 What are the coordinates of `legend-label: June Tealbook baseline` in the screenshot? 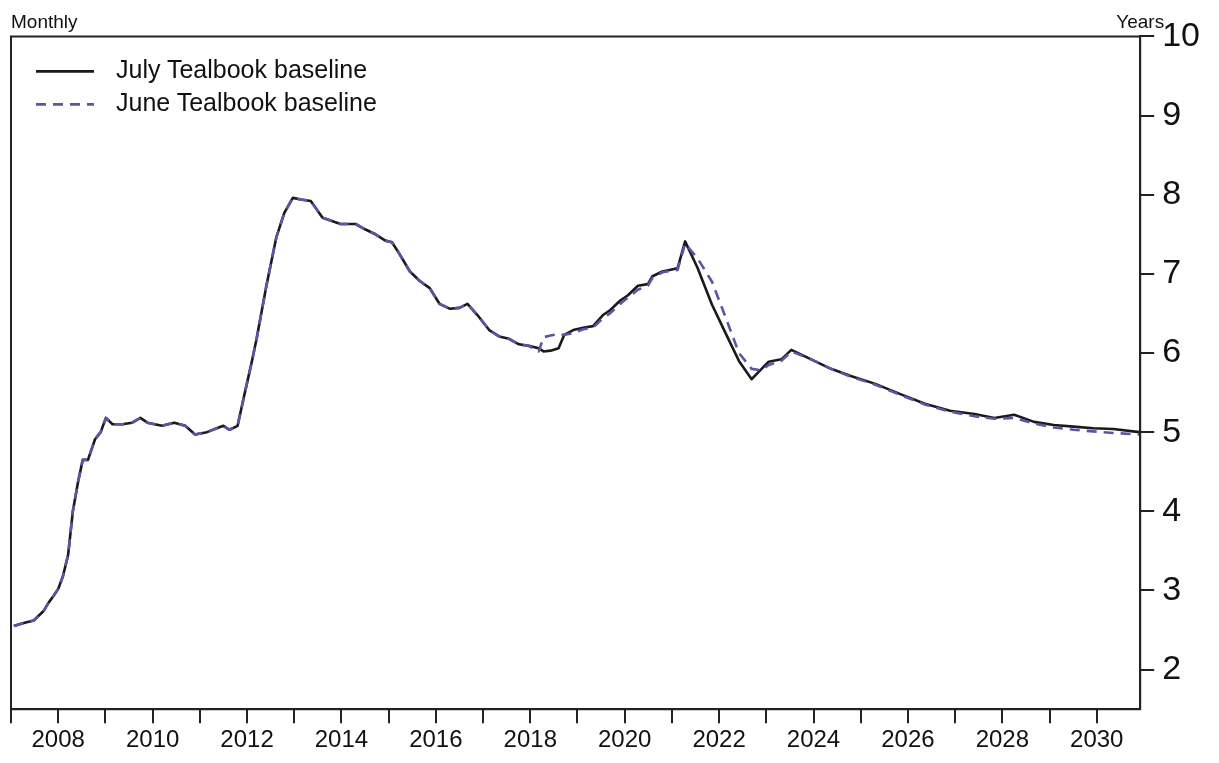 It's located at (246, 102).